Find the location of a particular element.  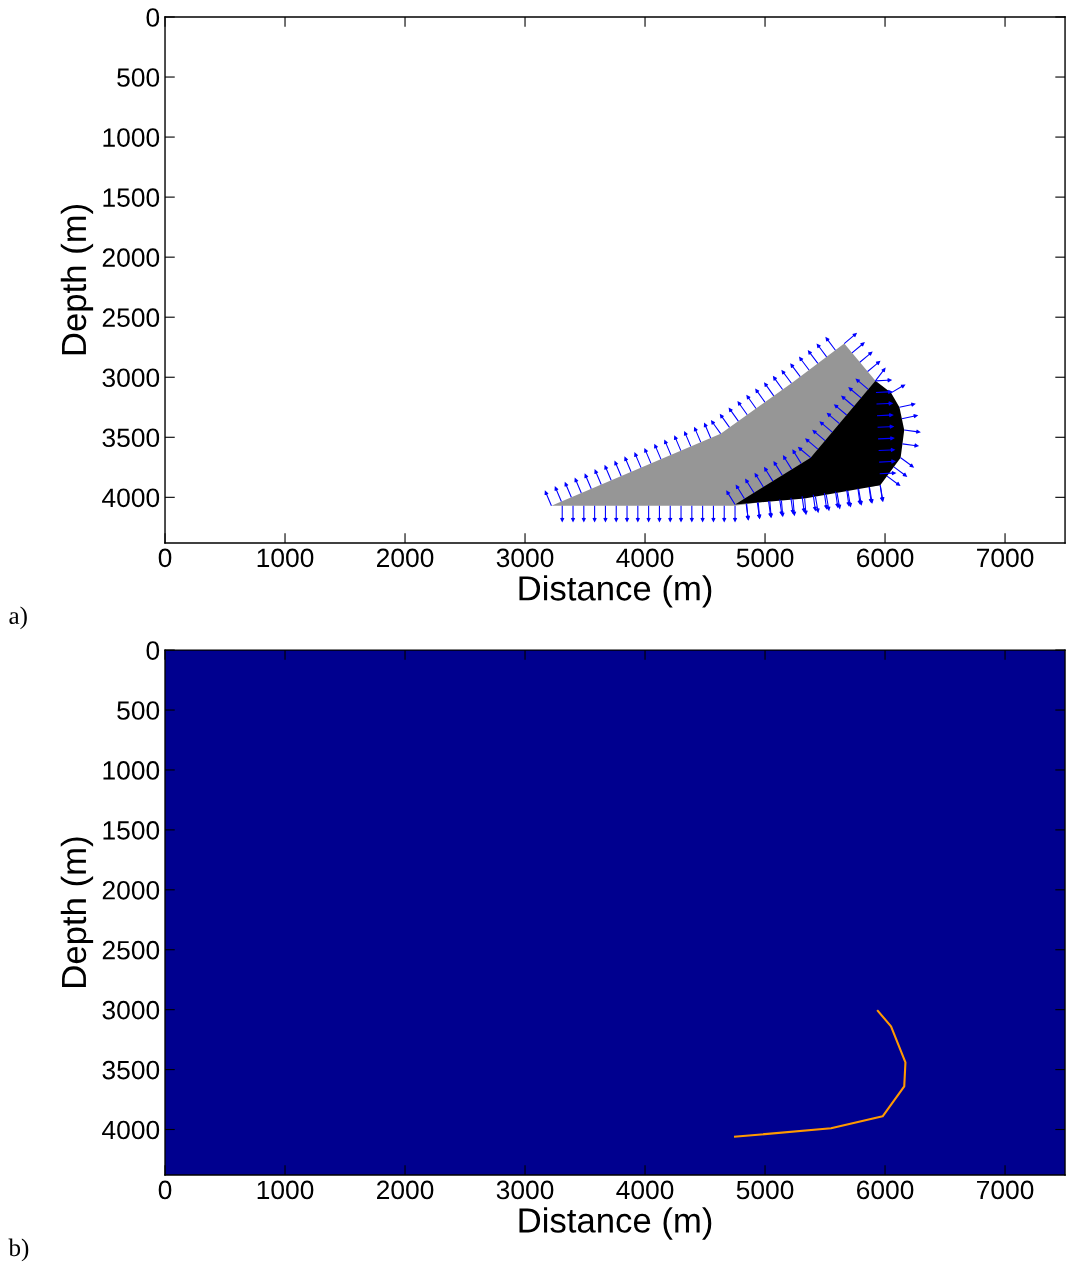

text: b) is located at coordinates (18, 1250).